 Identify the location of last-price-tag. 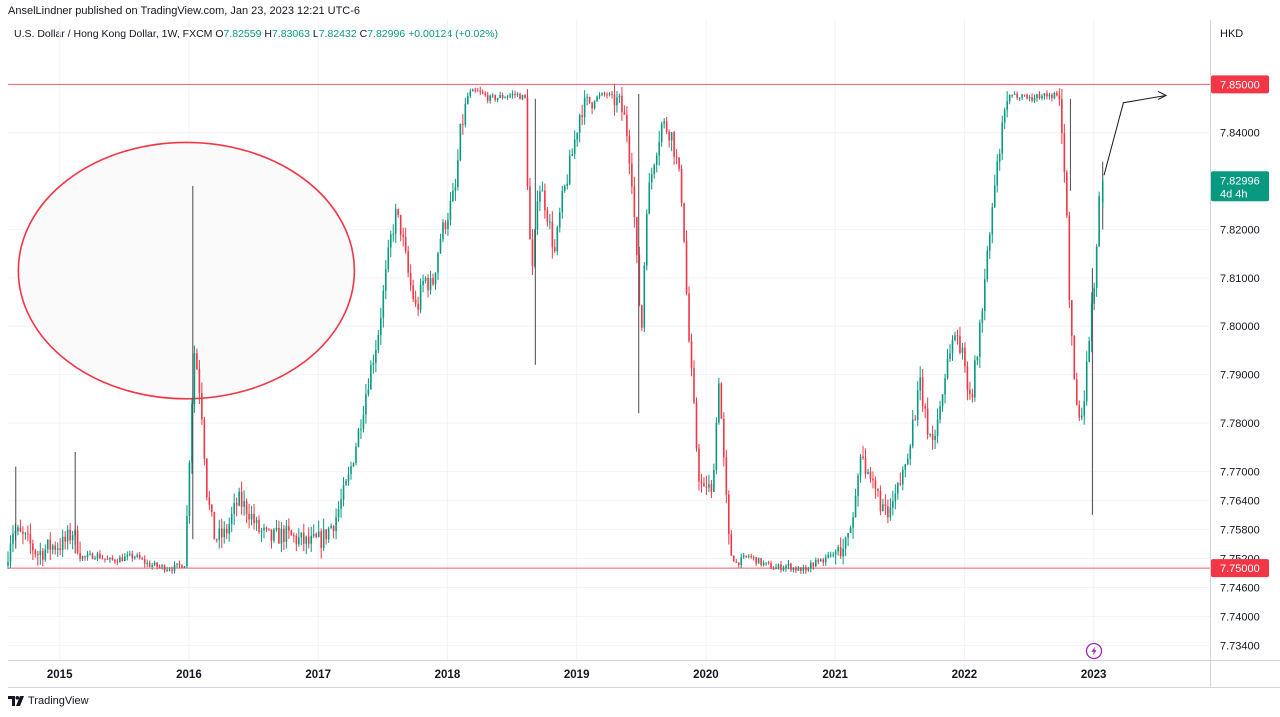
(1240, 186).